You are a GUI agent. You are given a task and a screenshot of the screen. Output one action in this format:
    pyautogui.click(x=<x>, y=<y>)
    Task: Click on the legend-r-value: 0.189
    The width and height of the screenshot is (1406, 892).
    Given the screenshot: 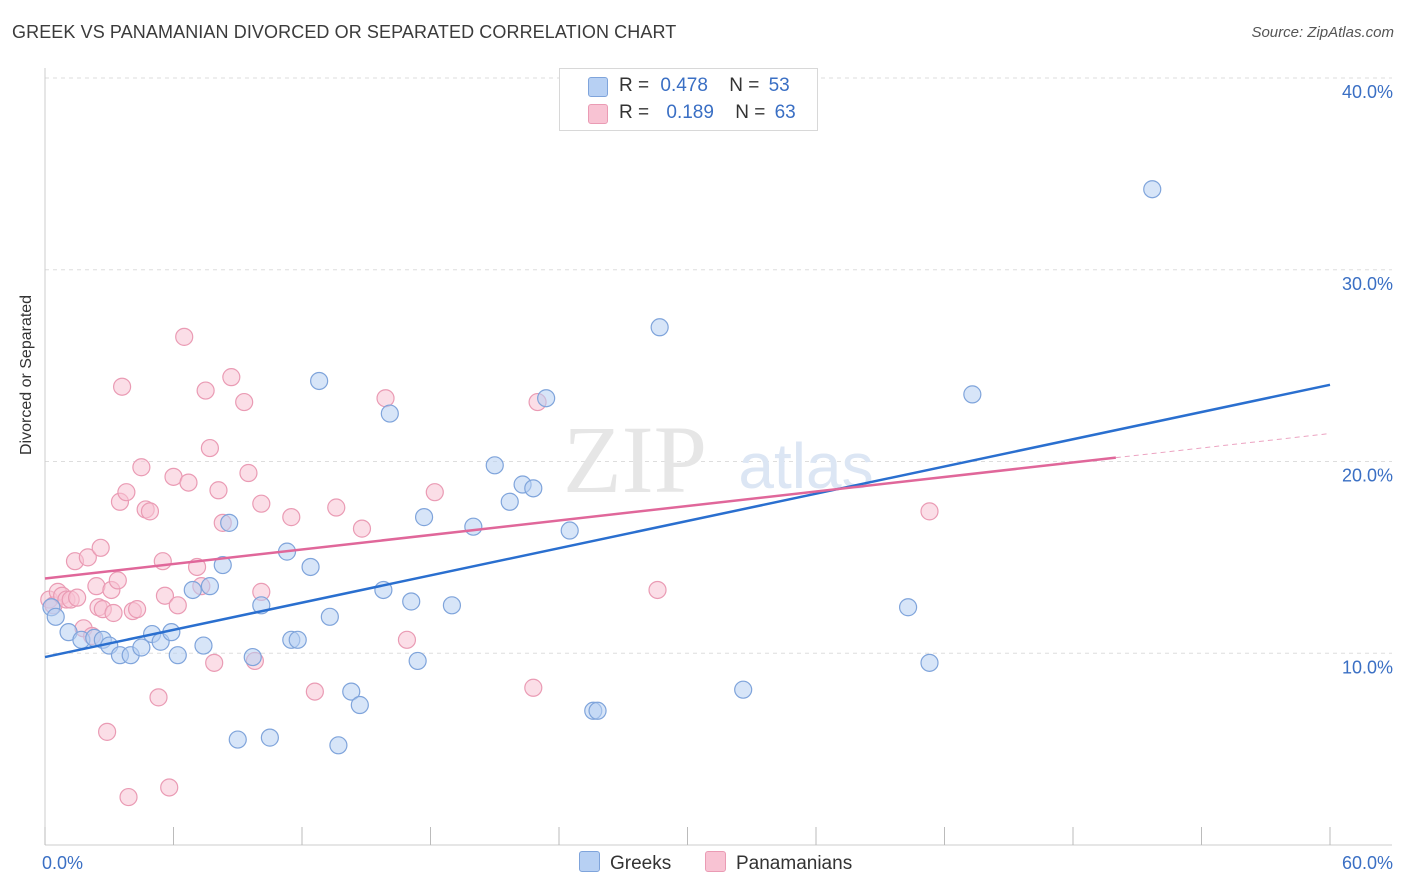 What is the action you would take?
    pyautogui.click(x=690, y=112)
    